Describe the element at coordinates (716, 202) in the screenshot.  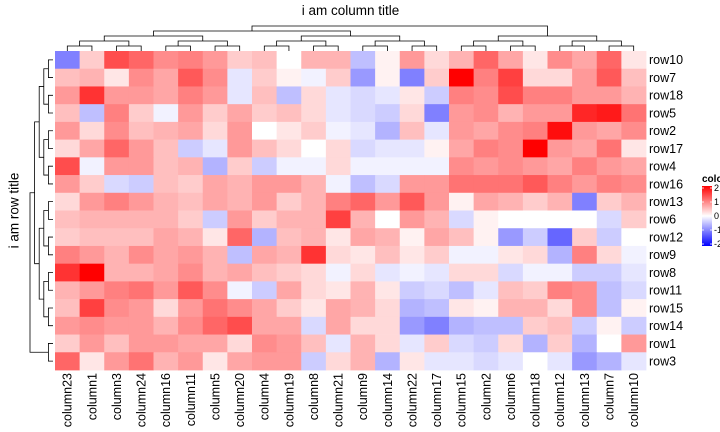
I see `legend-tick-label: 1` at that location.